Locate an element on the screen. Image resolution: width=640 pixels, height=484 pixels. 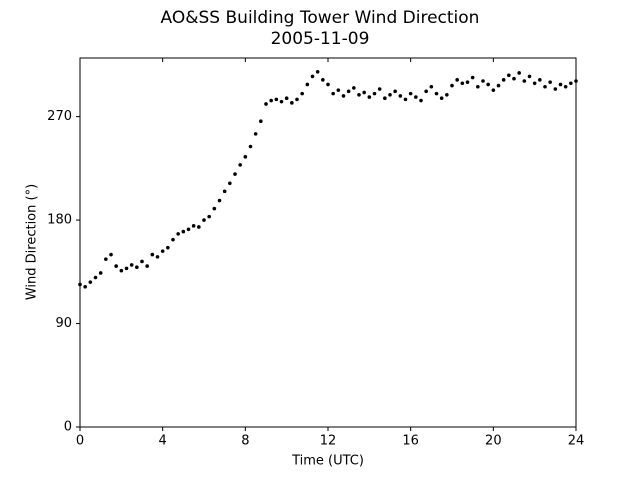
x-tick-label: 4 is located at coordinates (163, 441).